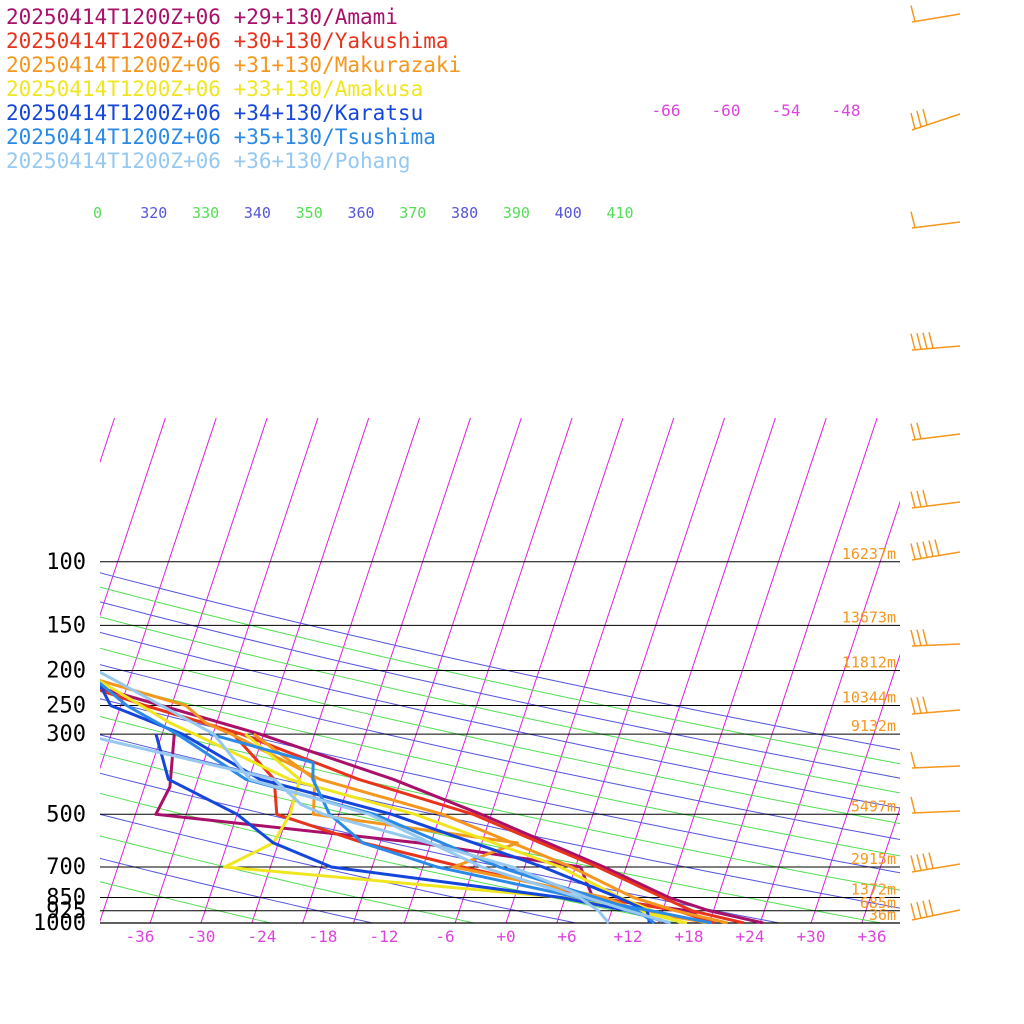 The width and height of the screenshot is (1024, 1024). What do you see at coordinates (566, 936) in the screenshot?
I see `temperature-tick-label: +6` at bounding box center [566, 936].